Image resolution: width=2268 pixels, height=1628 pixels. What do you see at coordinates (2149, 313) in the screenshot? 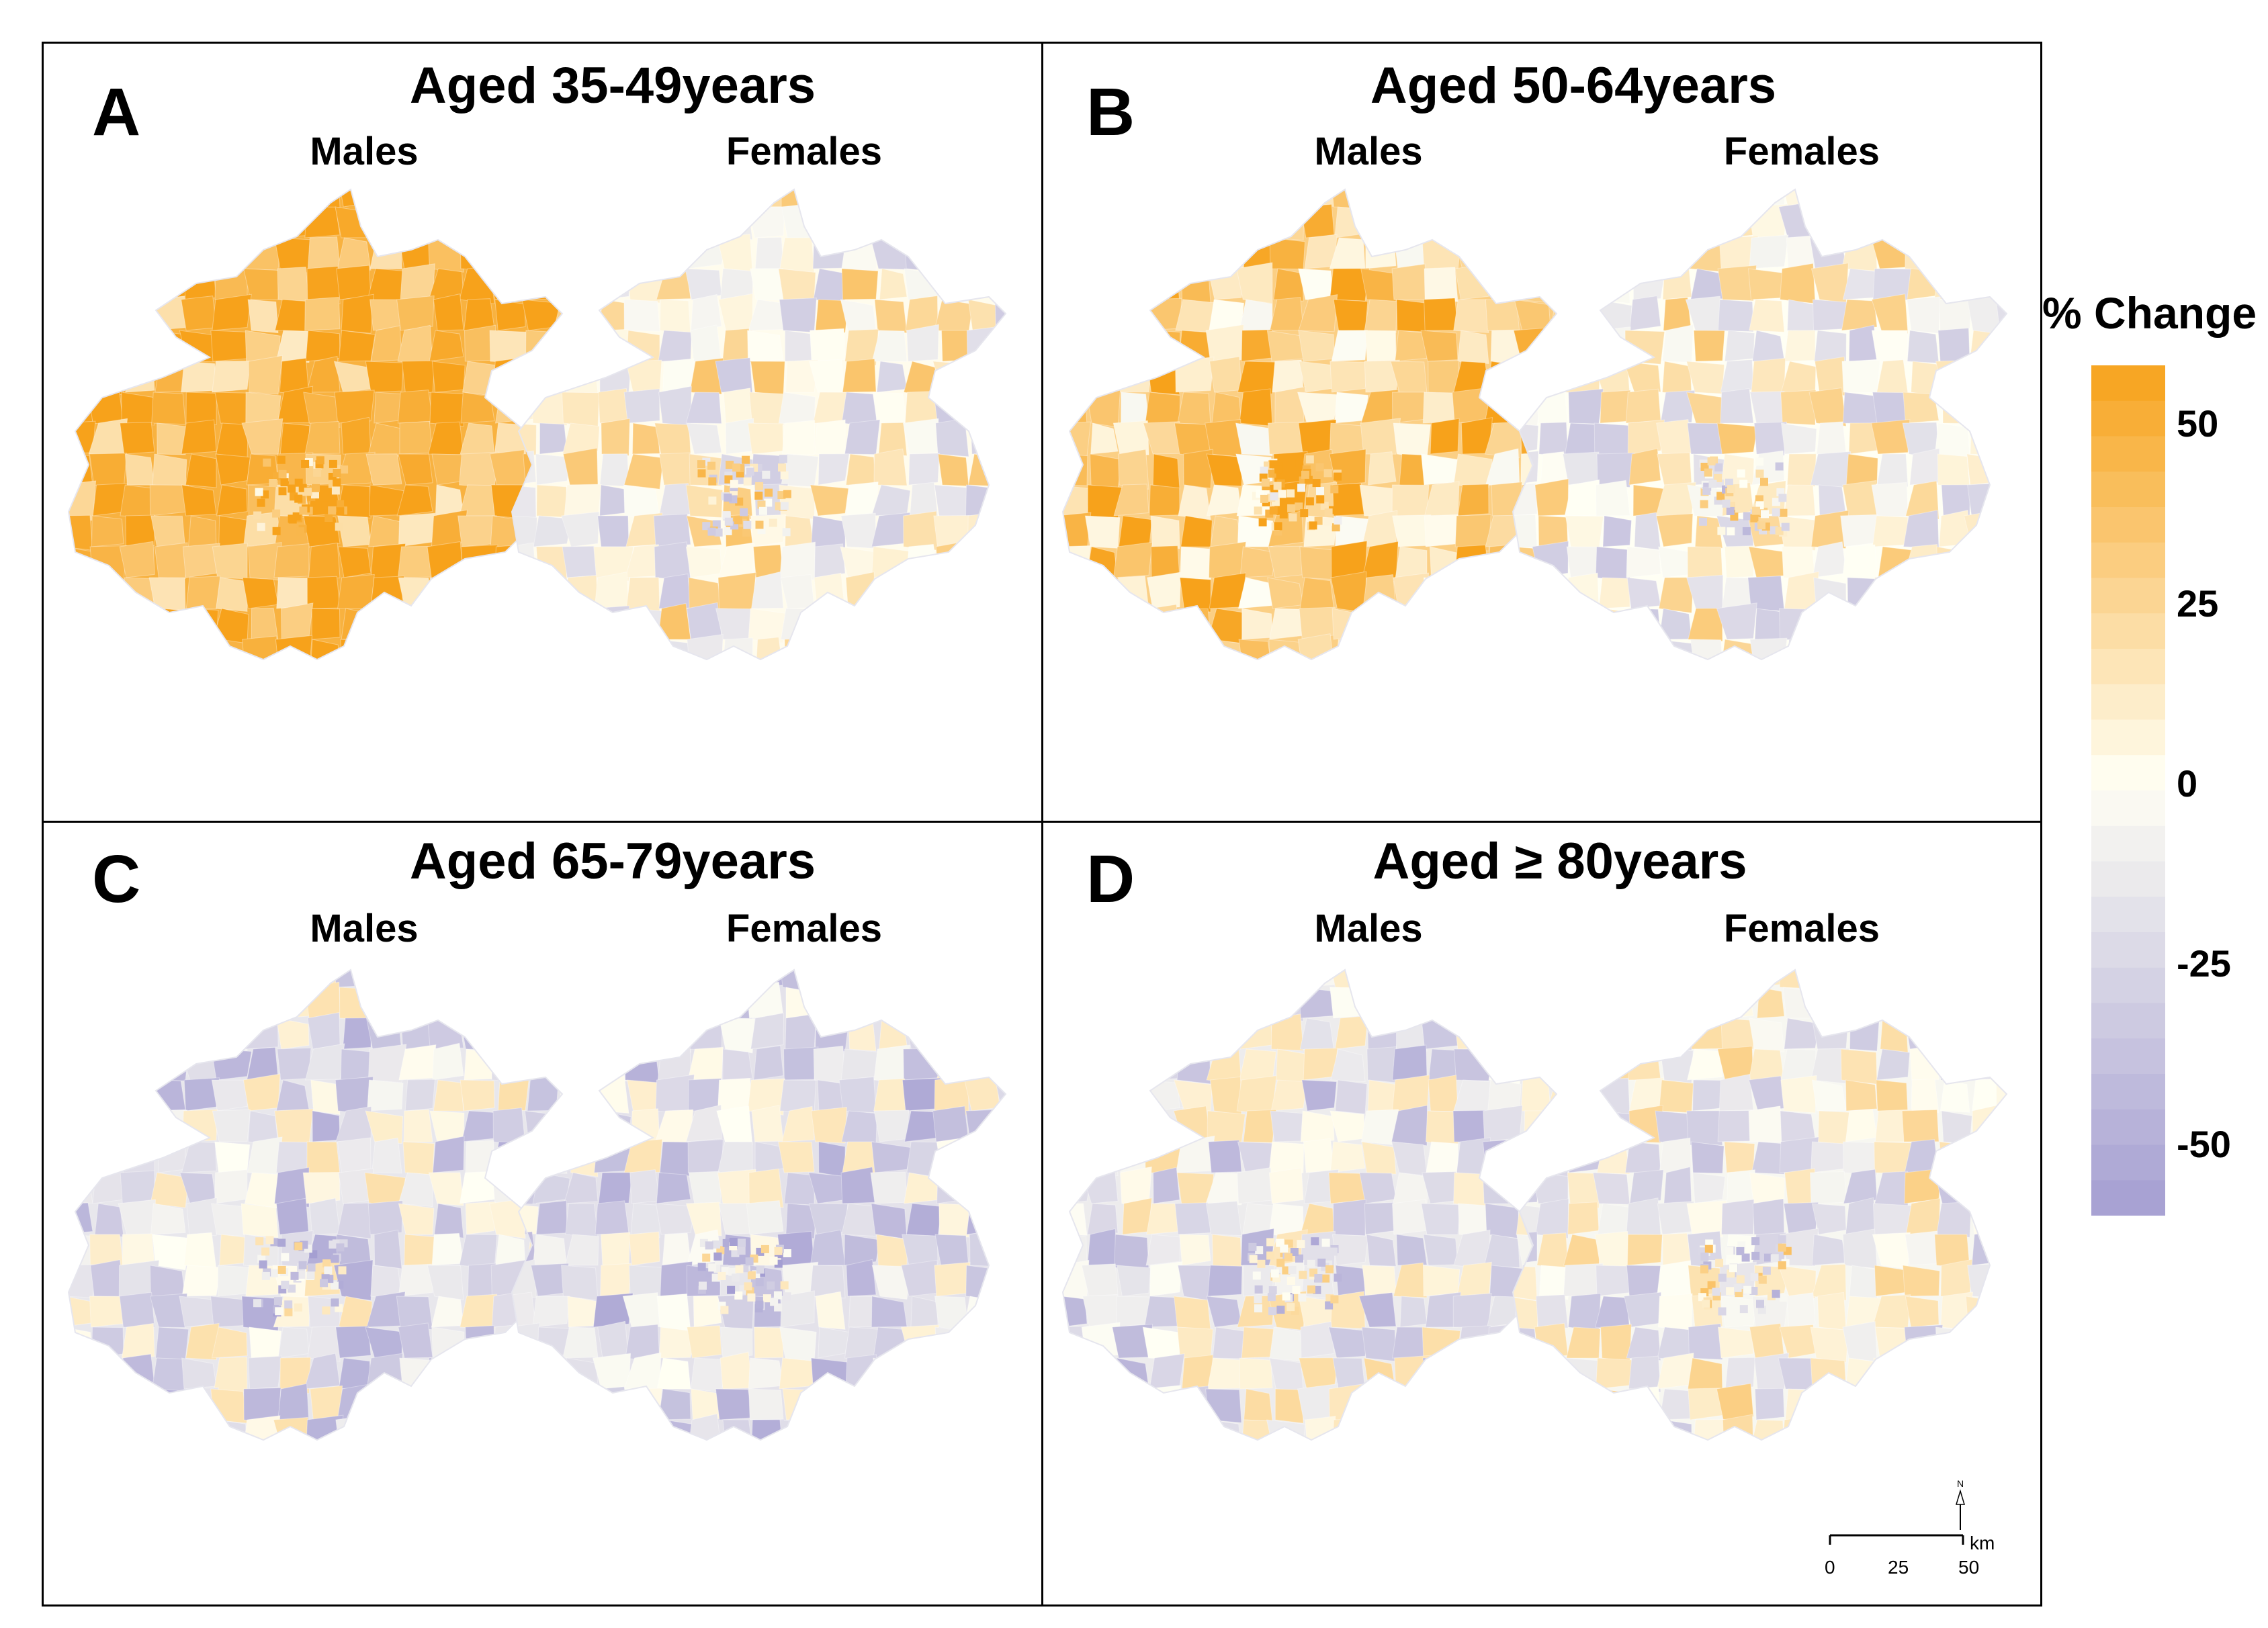
I see `legend-title: % Change` at bounding box center [2149, 313].